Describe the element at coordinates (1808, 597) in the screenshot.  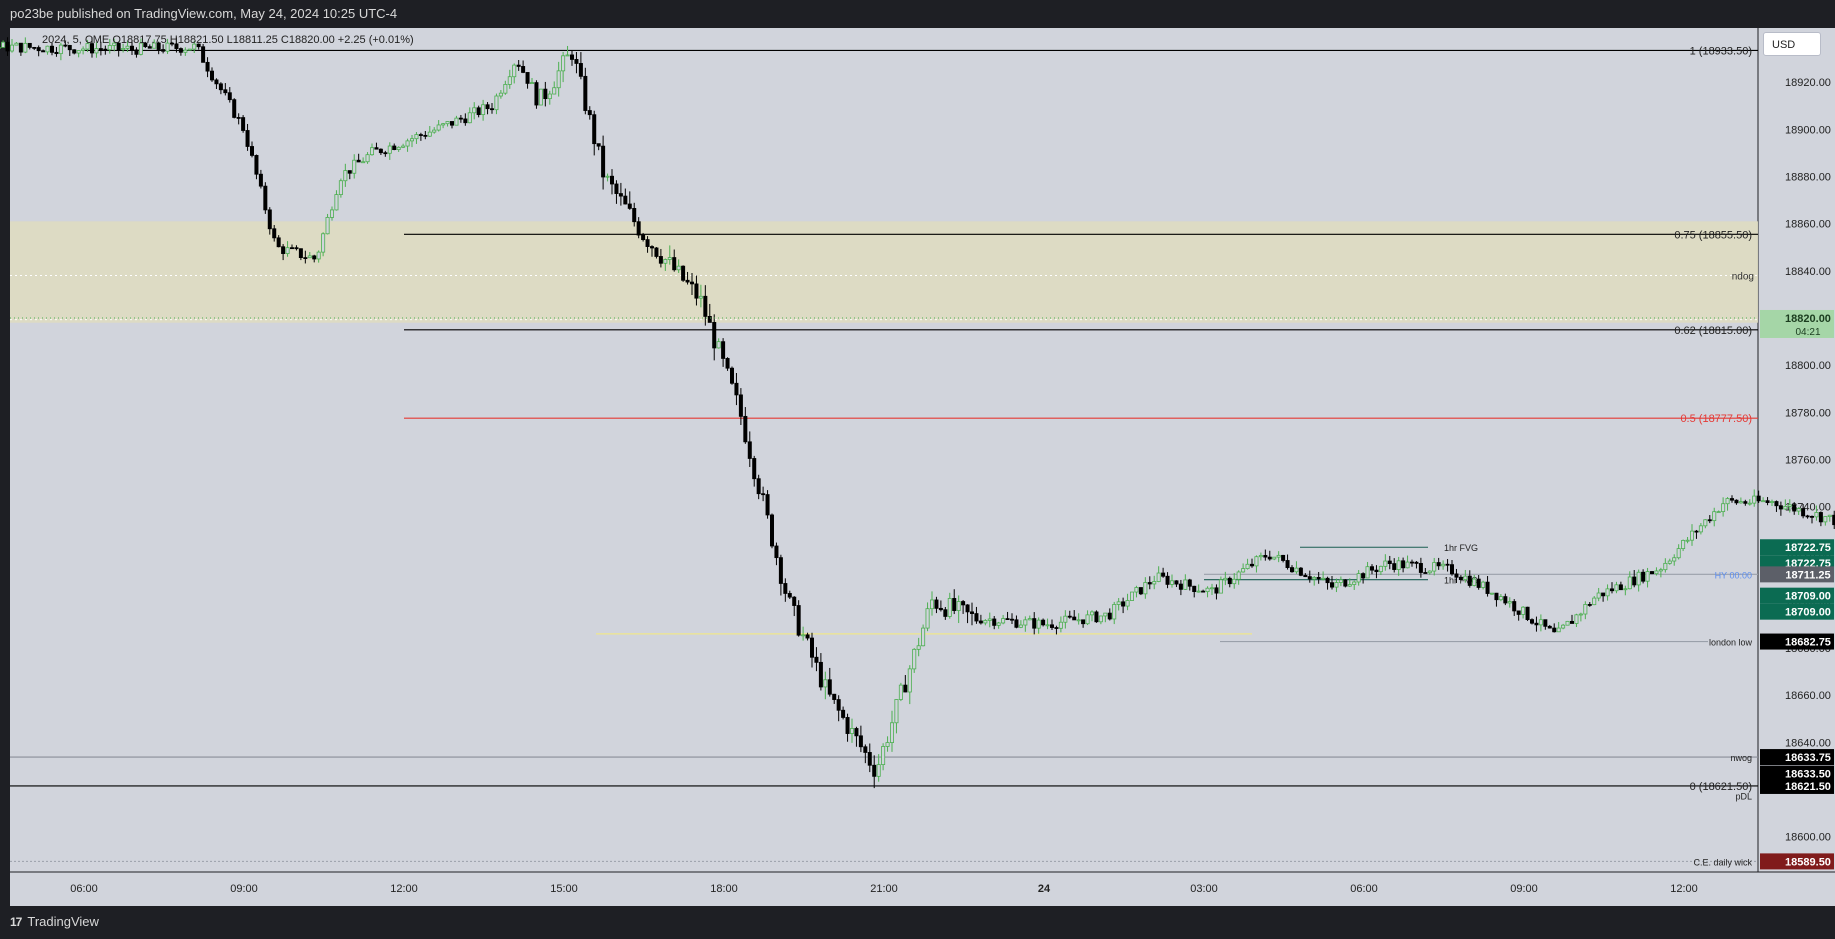
I see `price-badge-text: 18709.00` at that location.